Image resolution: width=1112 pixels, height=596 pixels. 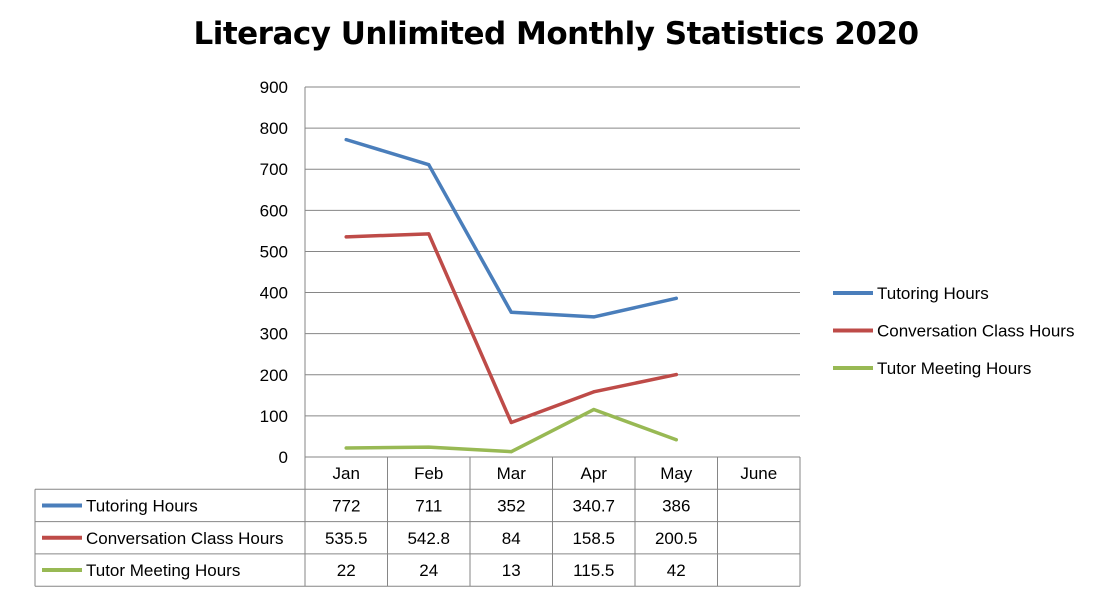 I want to click on table-series-name: Tutoring Hours, so click(x=142, y=505).